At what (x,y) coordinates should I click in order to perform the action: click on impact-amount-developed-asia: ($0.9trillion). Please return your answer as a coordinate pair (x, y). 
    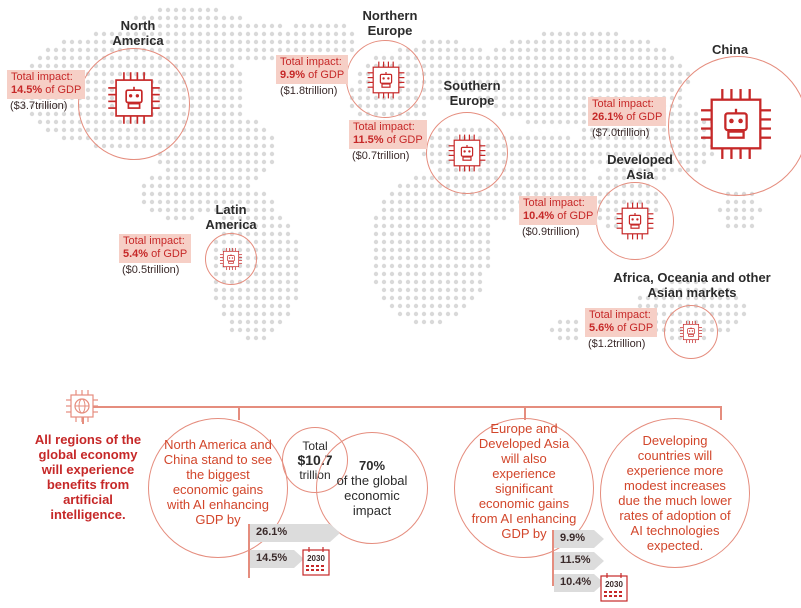
    Looking at the image, I should click on (551, 232).